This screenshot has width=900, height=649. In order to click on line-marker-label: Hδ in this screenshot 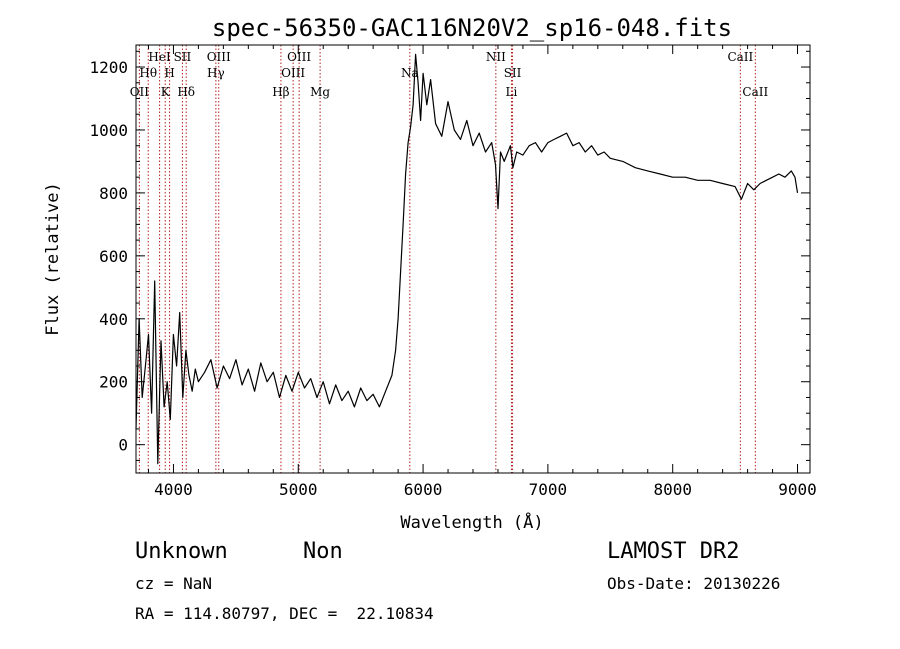, I will do `click(186, 92)`.